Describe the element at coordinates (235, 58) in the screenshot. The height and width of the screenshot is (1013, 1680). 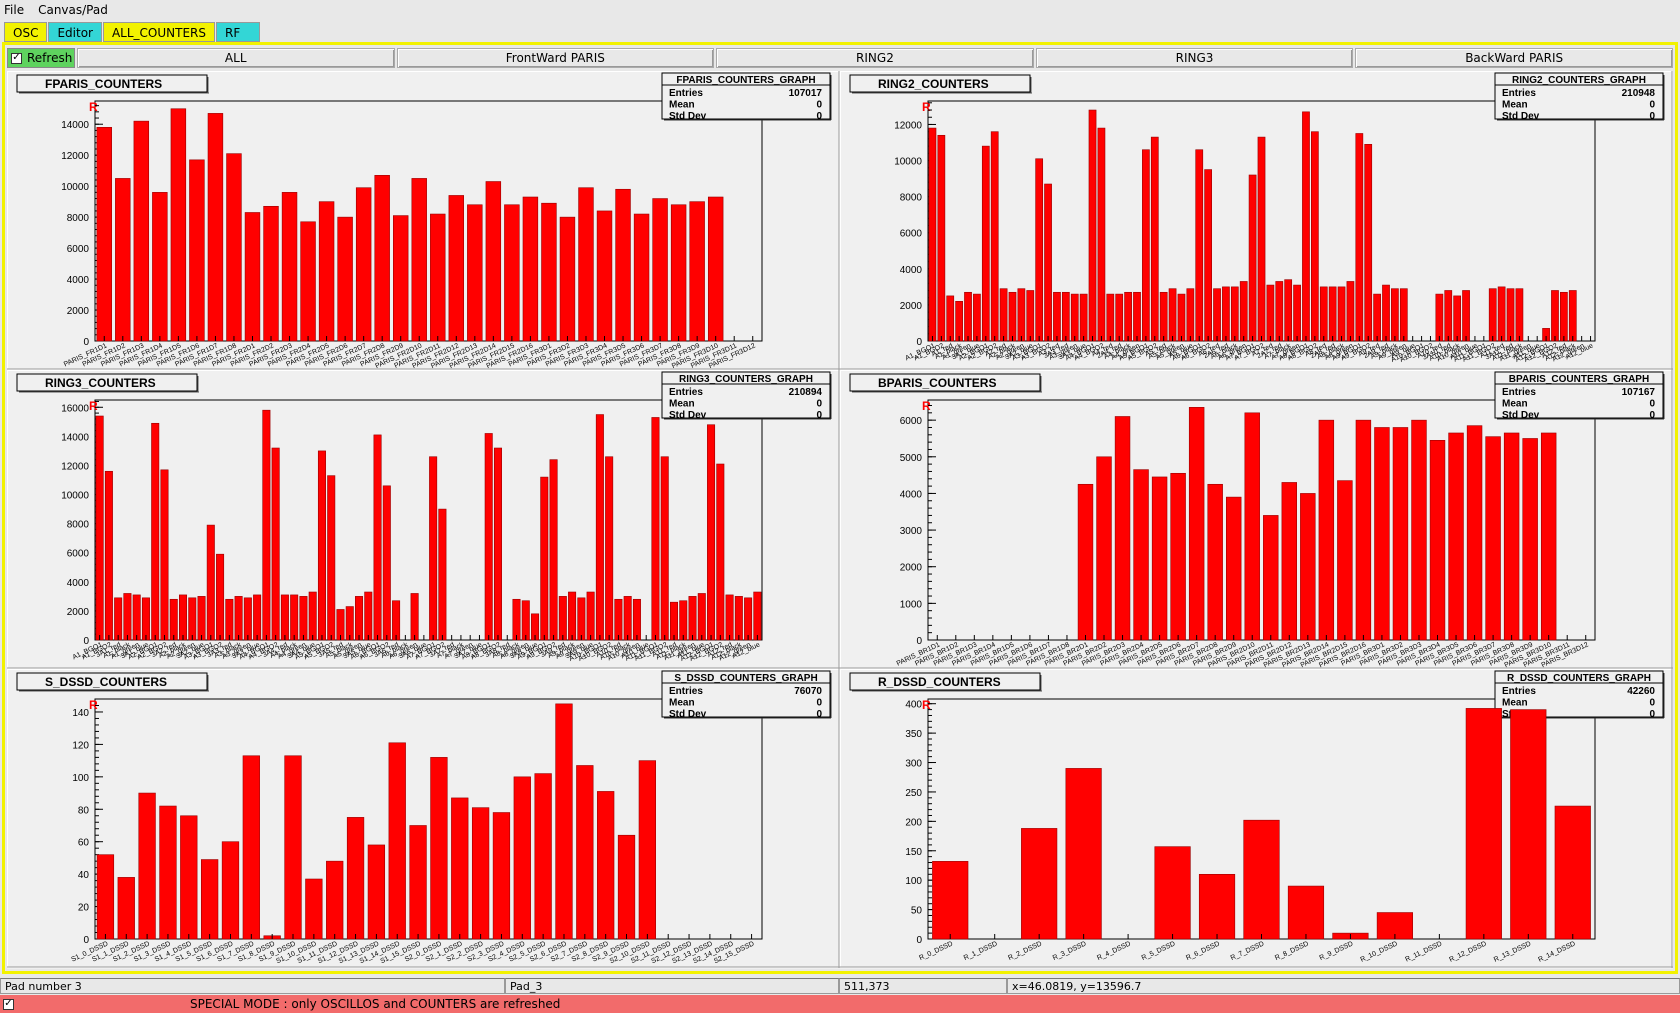
I see `view-all-button: ALL` at that location.